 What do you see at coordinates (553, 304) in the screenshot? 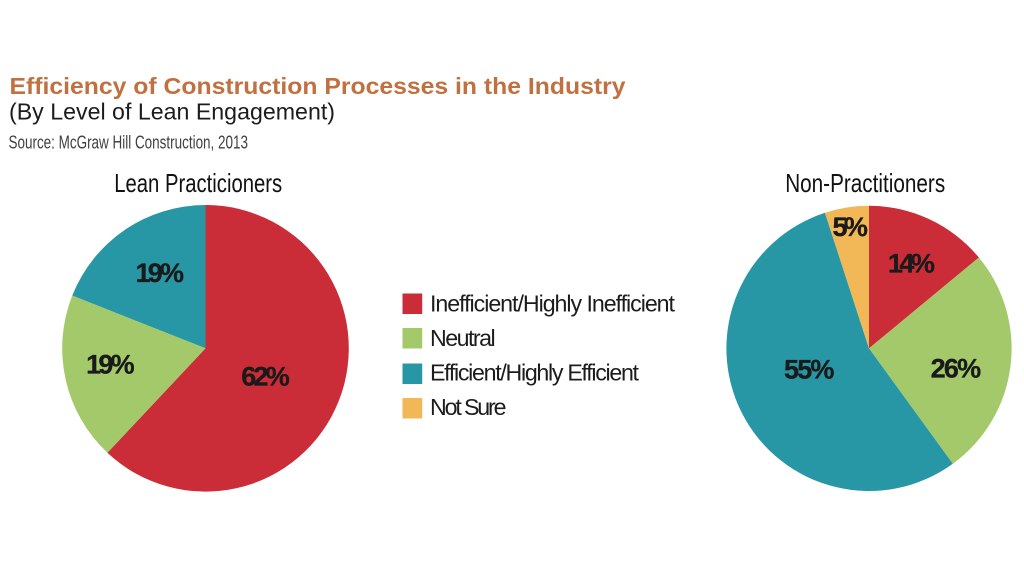
I see `svg-text: Inefficient/Highly Inefficient` at bounding box center [553, 304].